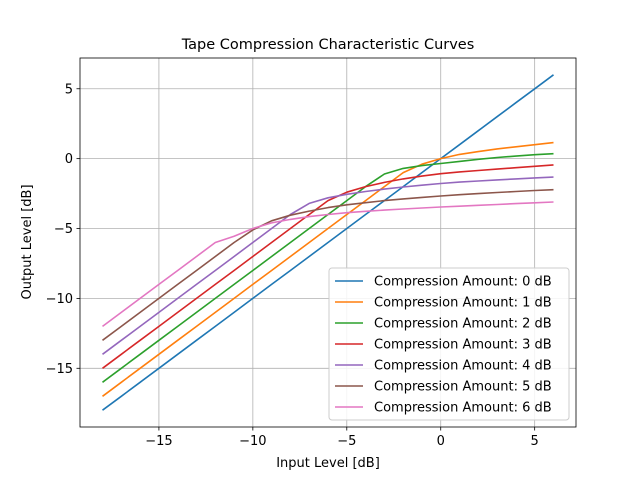  I want to click on chart-title: Tape Compression Characteristic Curves, so click(328, 45).